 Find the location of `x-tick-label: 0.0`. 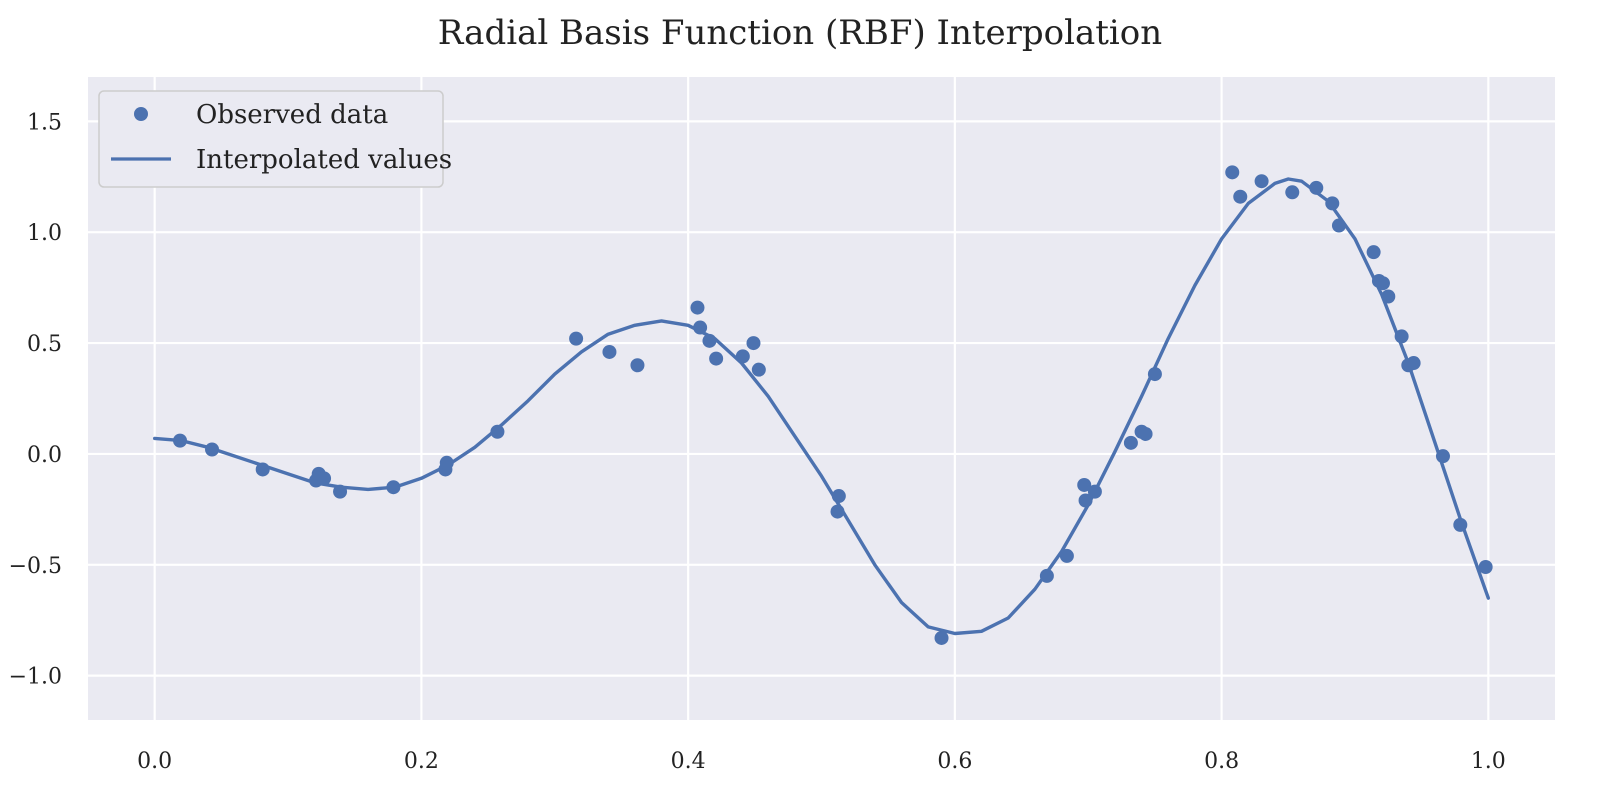

x-tick-label: 0.0 is located at coordinates (154, 761).